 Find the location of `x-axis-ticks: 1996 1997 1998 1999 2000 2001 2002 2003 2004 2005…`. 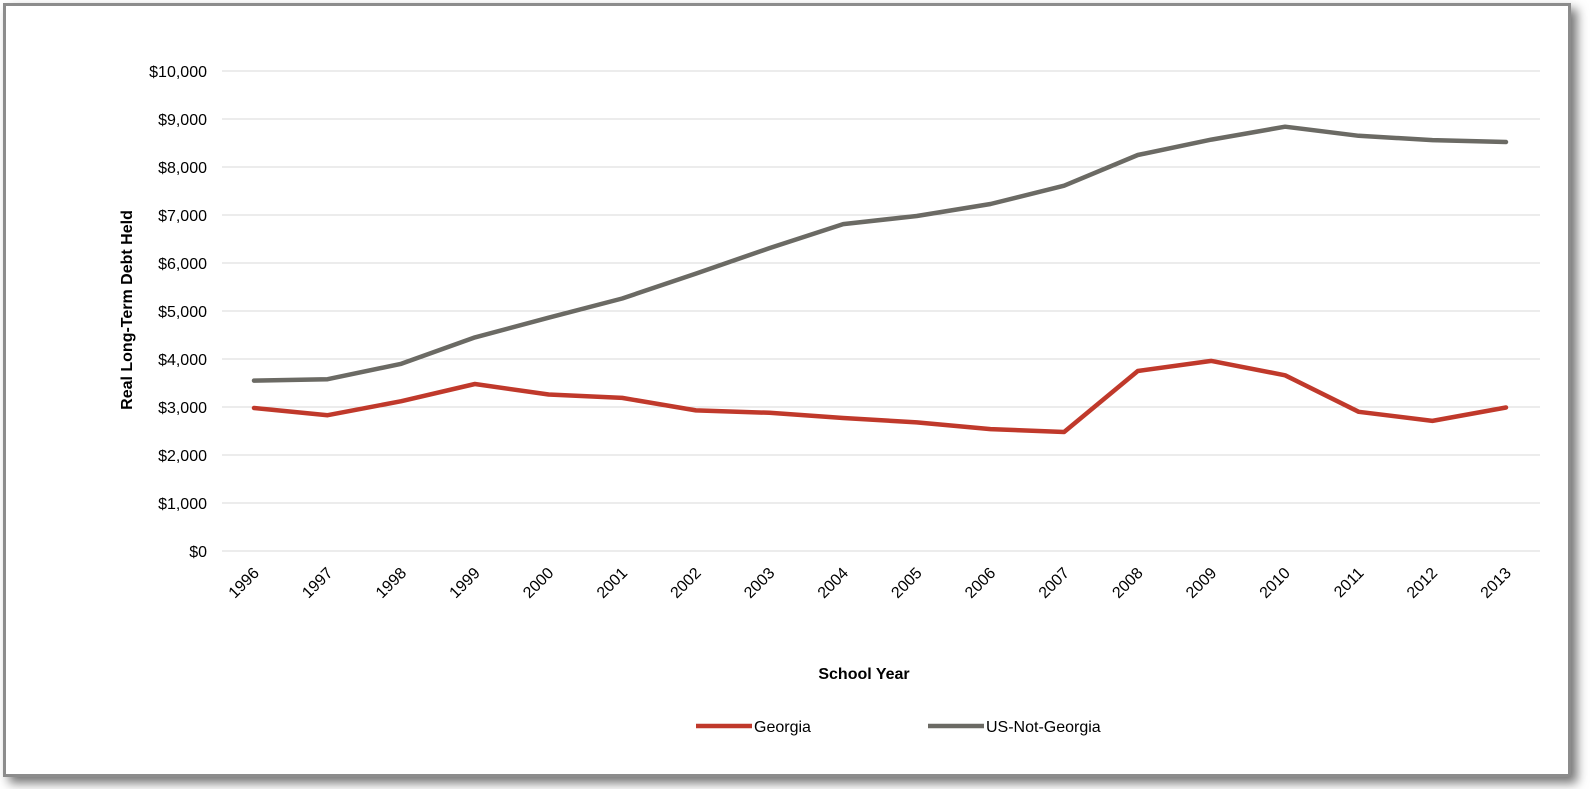

x-axis-ticks: 1996 1997 1998 1999 2000 2001 2002 2003 2004 2005… is located at coordinates (870, 583).